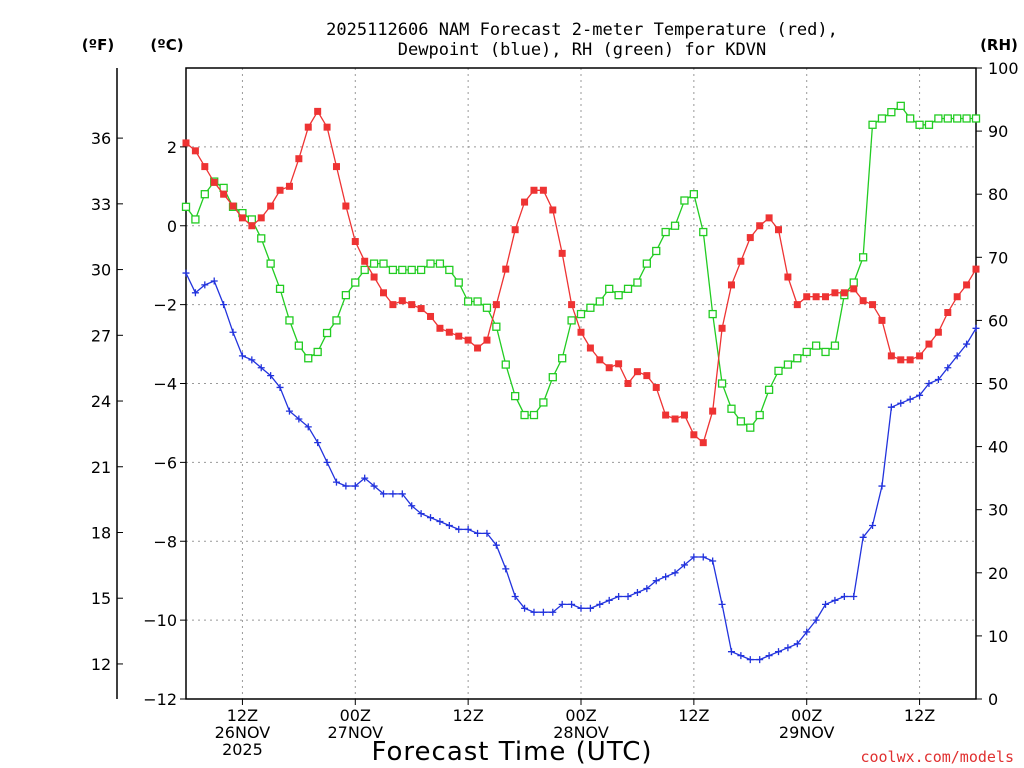 This screenshot has width=1024, height=768. What do you see at coordinates (101, 204) in the screenshot?
I see `fahrenheit-tick-label: 33` at bounding box center [101, 204].